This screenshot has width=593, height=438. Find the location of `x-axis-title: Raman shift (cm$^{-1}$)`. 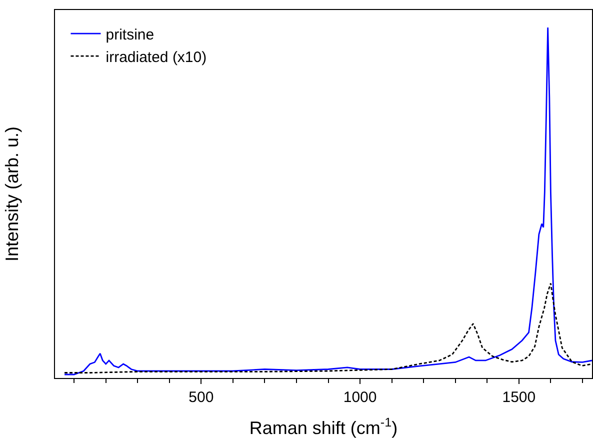

x-axis-title: Raman shift (cm$^{-1}$) is located at coordinates (323, 426).